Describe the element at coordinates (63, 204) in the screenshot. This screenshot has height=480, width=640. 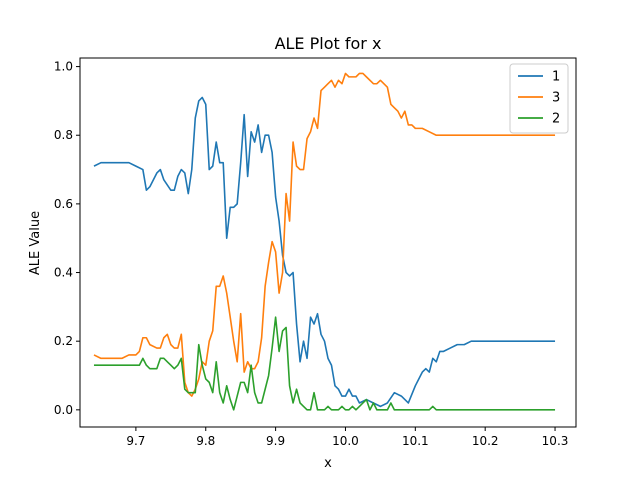
I see `y-tick-label: 0.6` at that location.